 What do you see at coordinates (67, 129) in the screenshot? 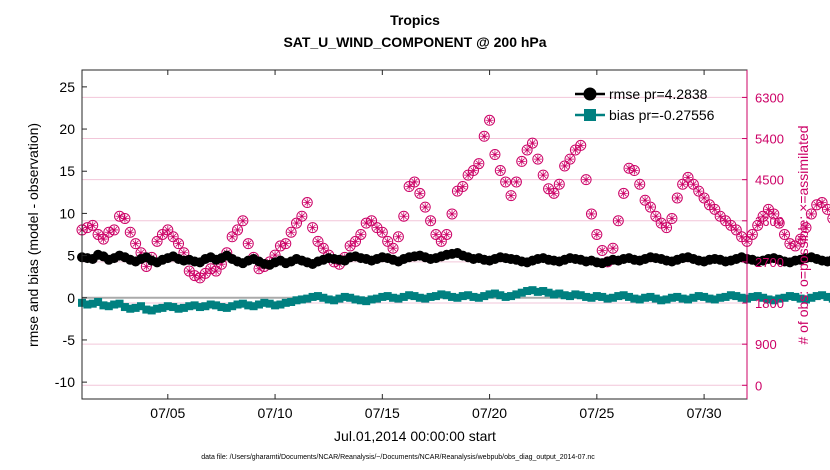
I see `left-tick-label: 20` at bounding box center [67, 129].